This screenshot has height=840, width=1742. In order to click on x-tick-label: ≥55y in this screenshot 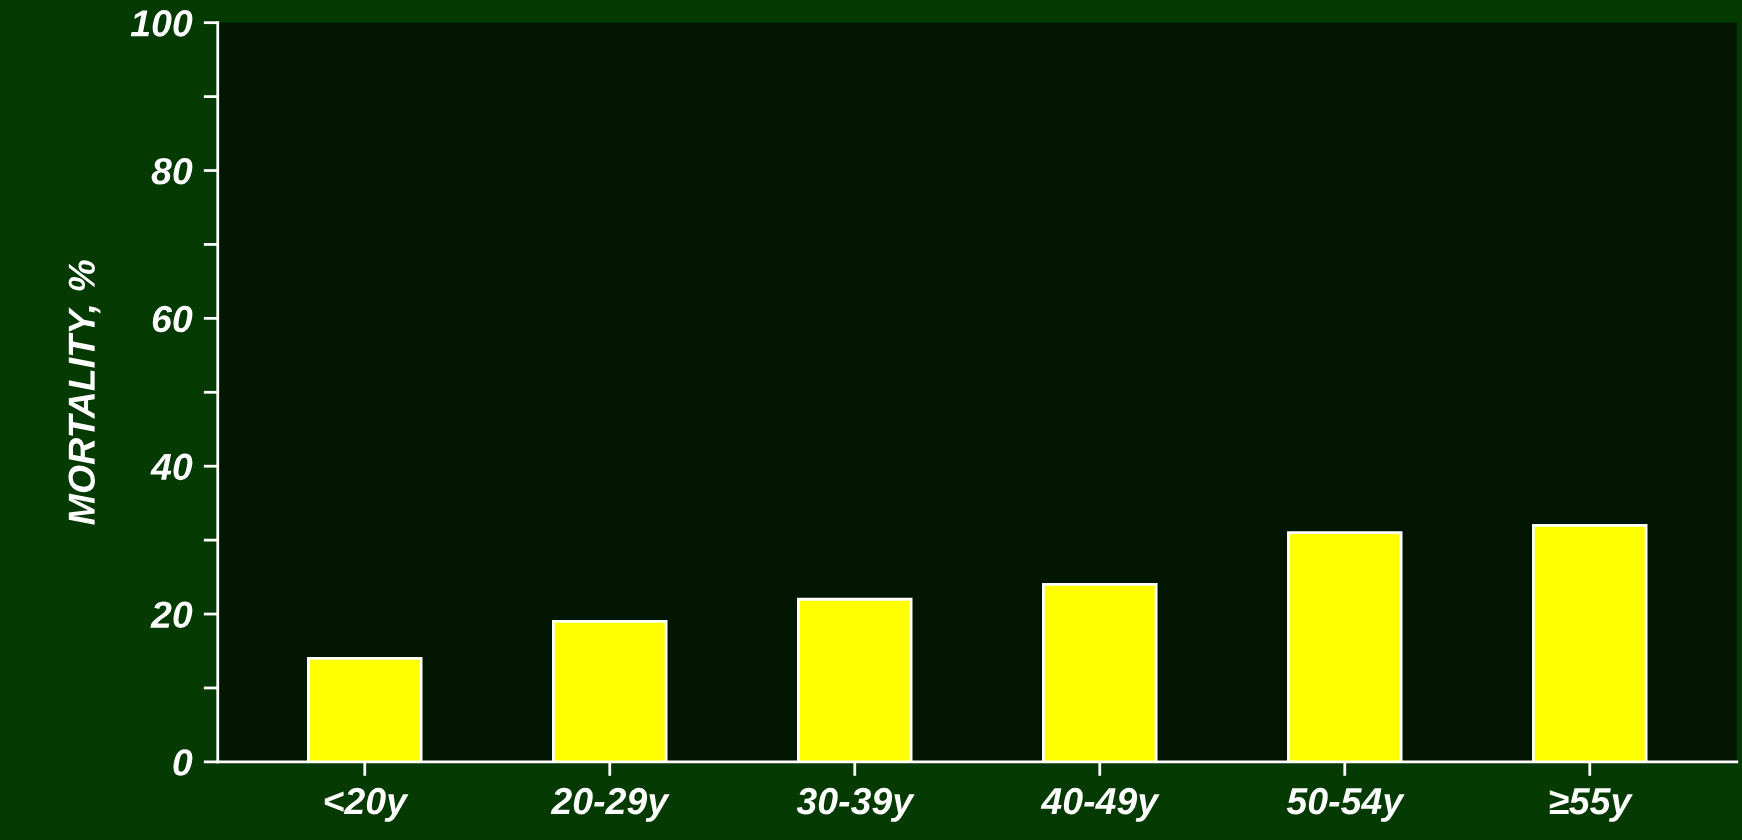, I will do `click(1591, 805)`.